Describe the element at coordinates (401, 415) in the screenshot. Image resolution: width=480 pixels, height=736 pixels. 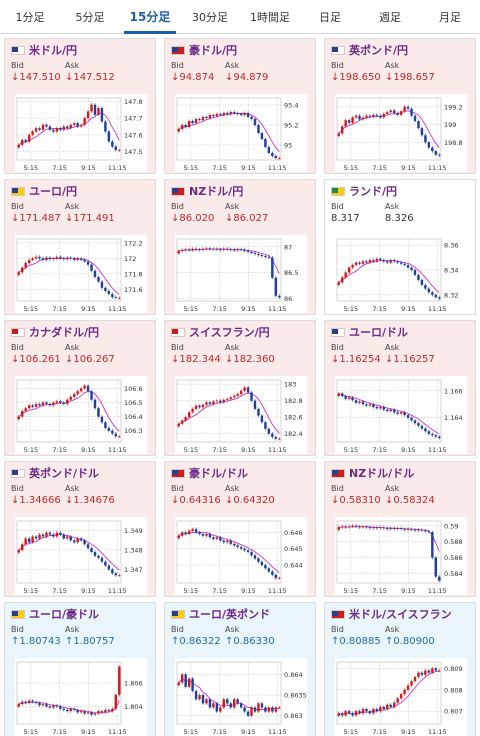
I see `candlestick-chart: 1.166 1.164 5:15 7:15 9:15 11:15` at that location.